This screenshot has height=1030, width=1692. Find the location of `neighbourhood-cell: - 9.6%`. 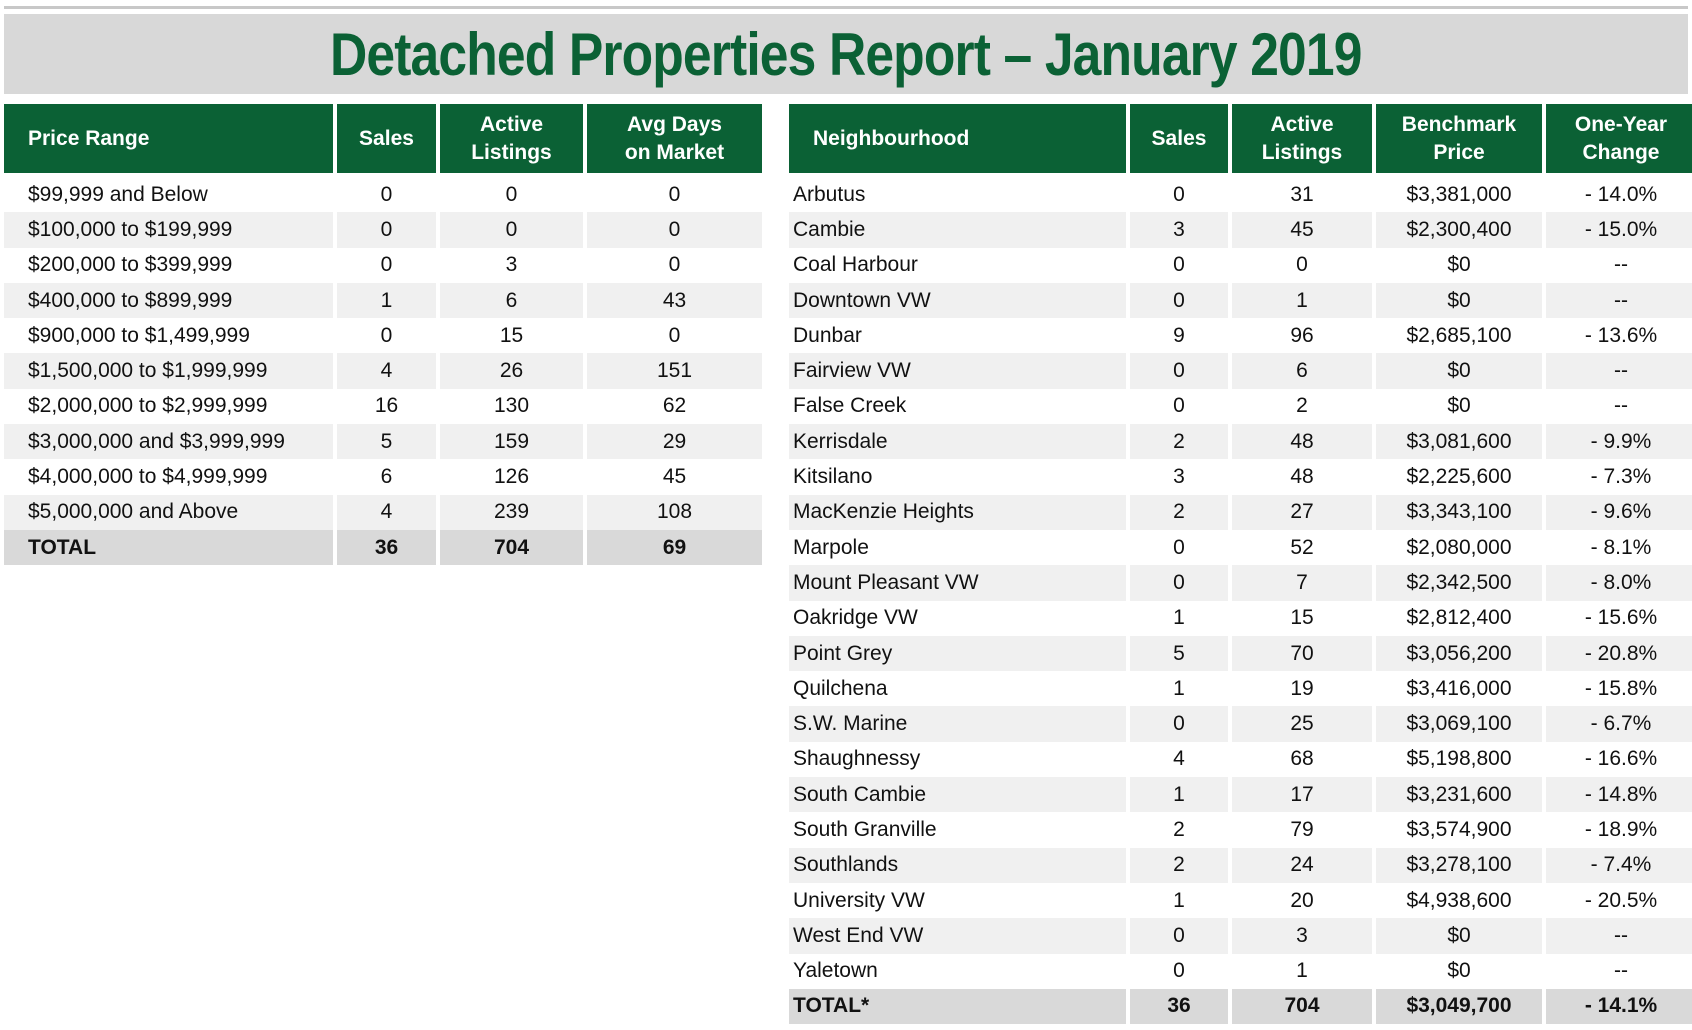

neighbourhood-cell: - 9.6% is located at coordinates (1619, 512).